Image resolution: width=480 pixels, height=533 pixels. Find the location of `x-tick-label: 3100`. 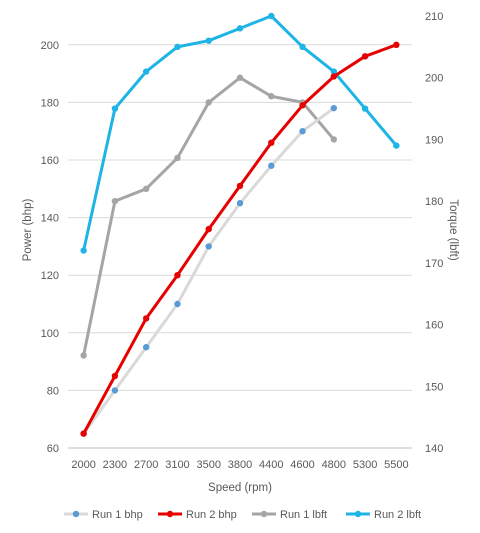

x-tick-label: 3100 is located at coordinates (177, 465).